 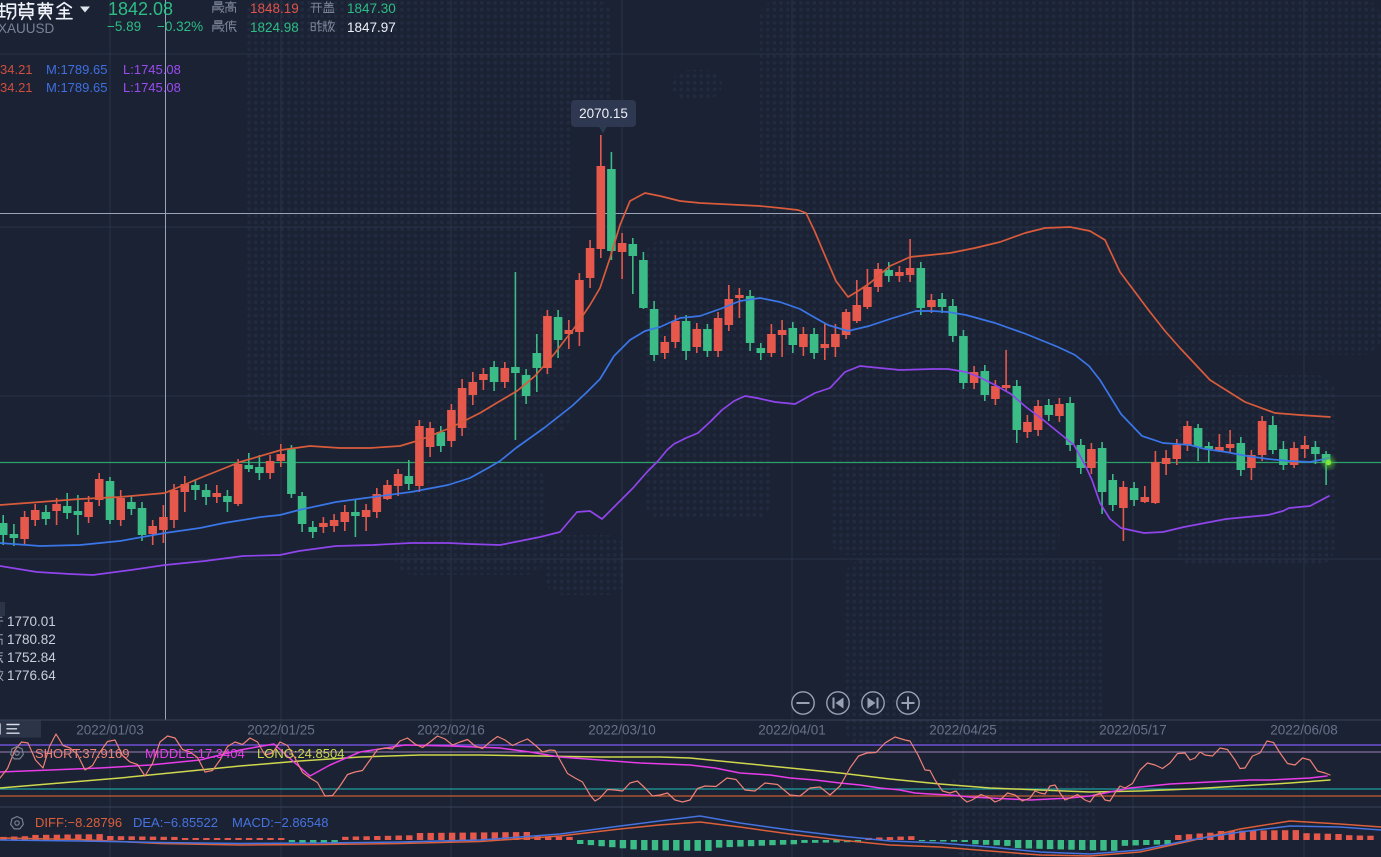 What do you see at coordinates (124, 26) in the screenshot?
I see `svg-text: −5.89` at bounding box center [124, 26].